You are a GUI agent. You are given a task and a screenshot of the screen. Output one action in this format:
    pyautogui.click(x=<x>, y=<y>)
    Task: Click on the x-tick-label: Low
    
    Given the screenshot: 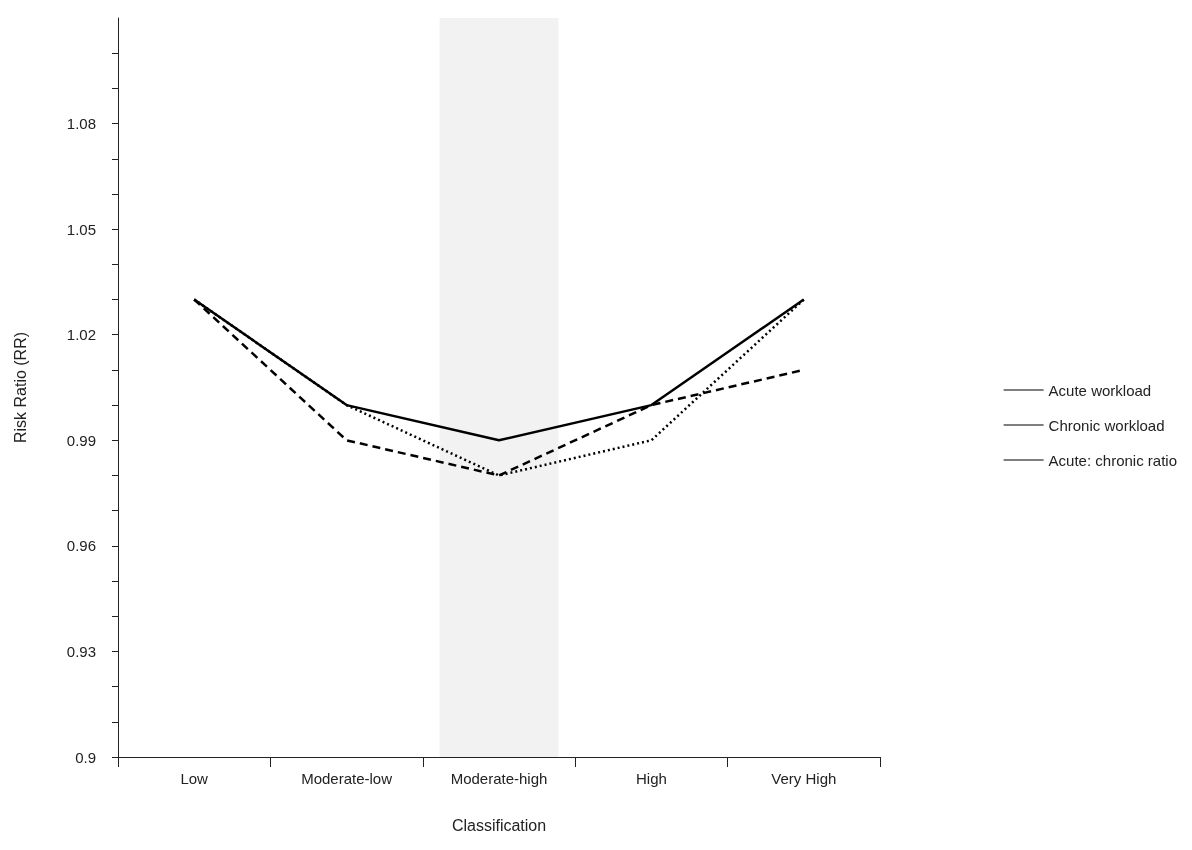 What is the action you would take?
    pyautogui.click(x=194, y=778)
    